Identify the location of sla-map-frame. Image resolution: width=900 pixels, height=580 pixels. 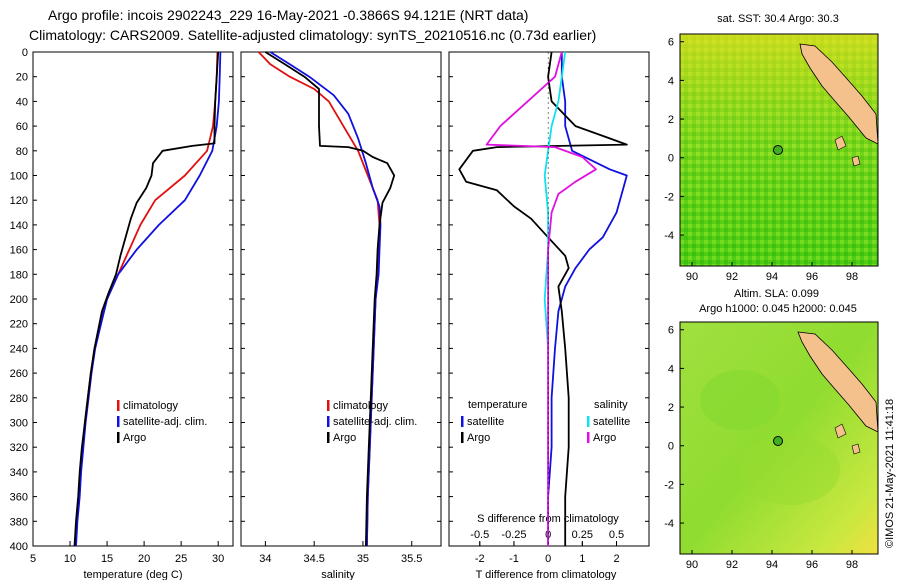
(779, 438).